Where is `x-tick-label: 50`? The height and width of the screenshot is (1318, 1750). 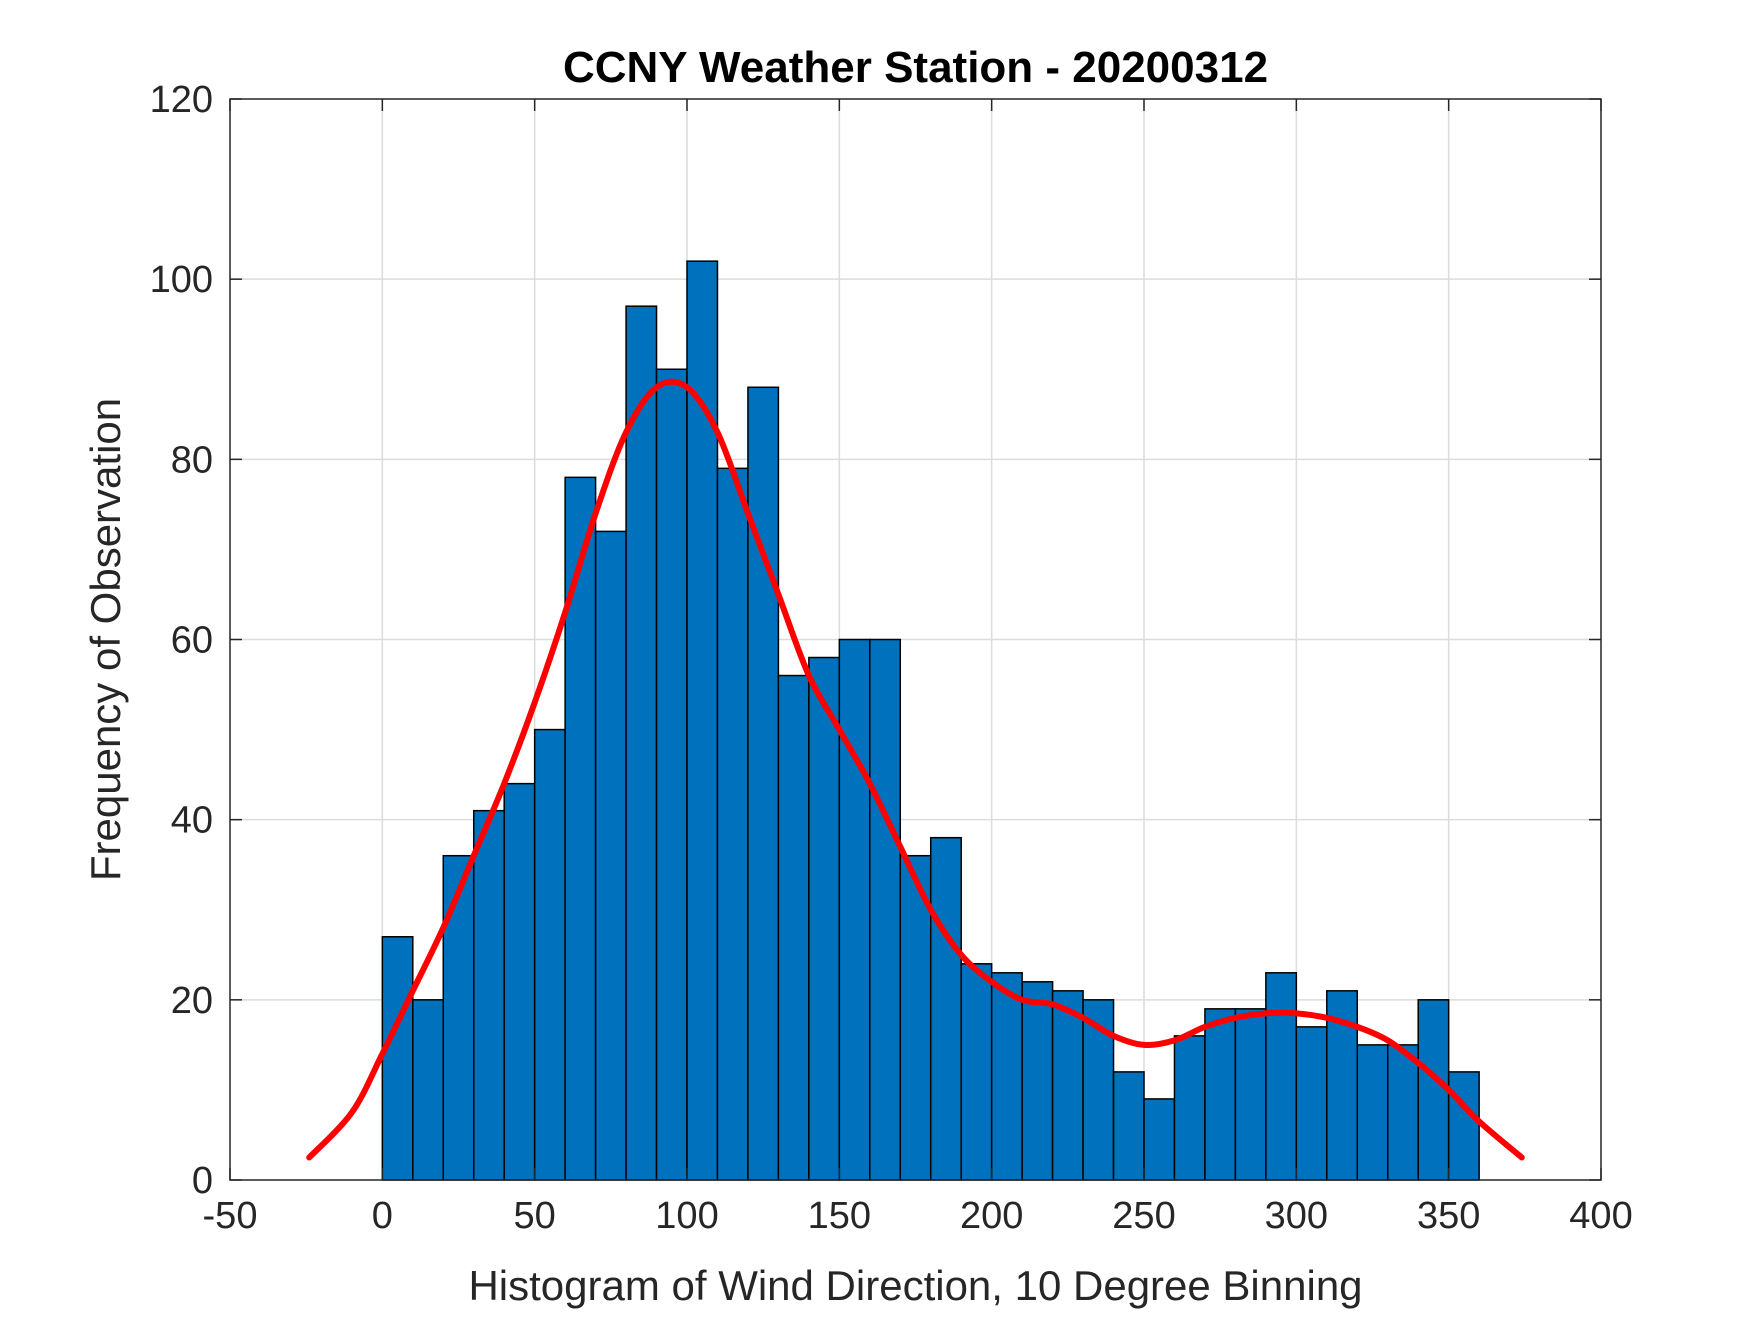 x-tick-label: 50 is located at coordinates (535, 1216).